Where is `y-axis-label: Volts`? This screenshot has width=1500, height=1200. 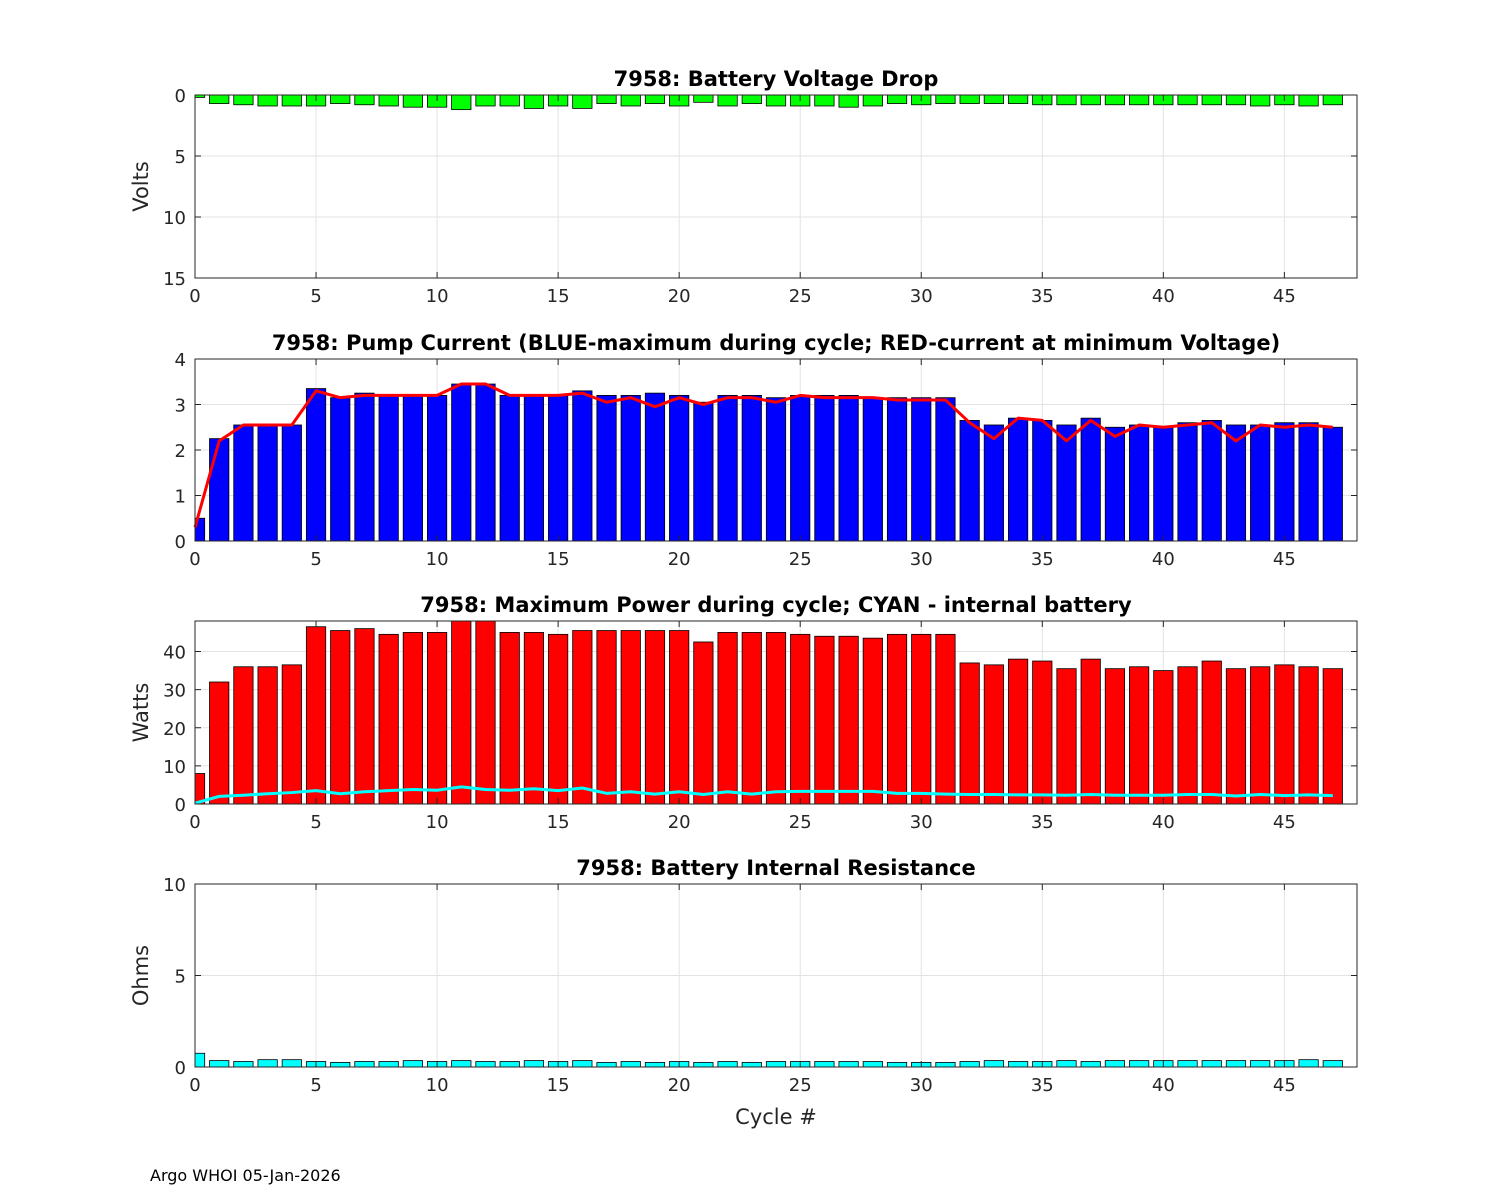 y-axis-label: Volts is located at coordinates (141, 186).